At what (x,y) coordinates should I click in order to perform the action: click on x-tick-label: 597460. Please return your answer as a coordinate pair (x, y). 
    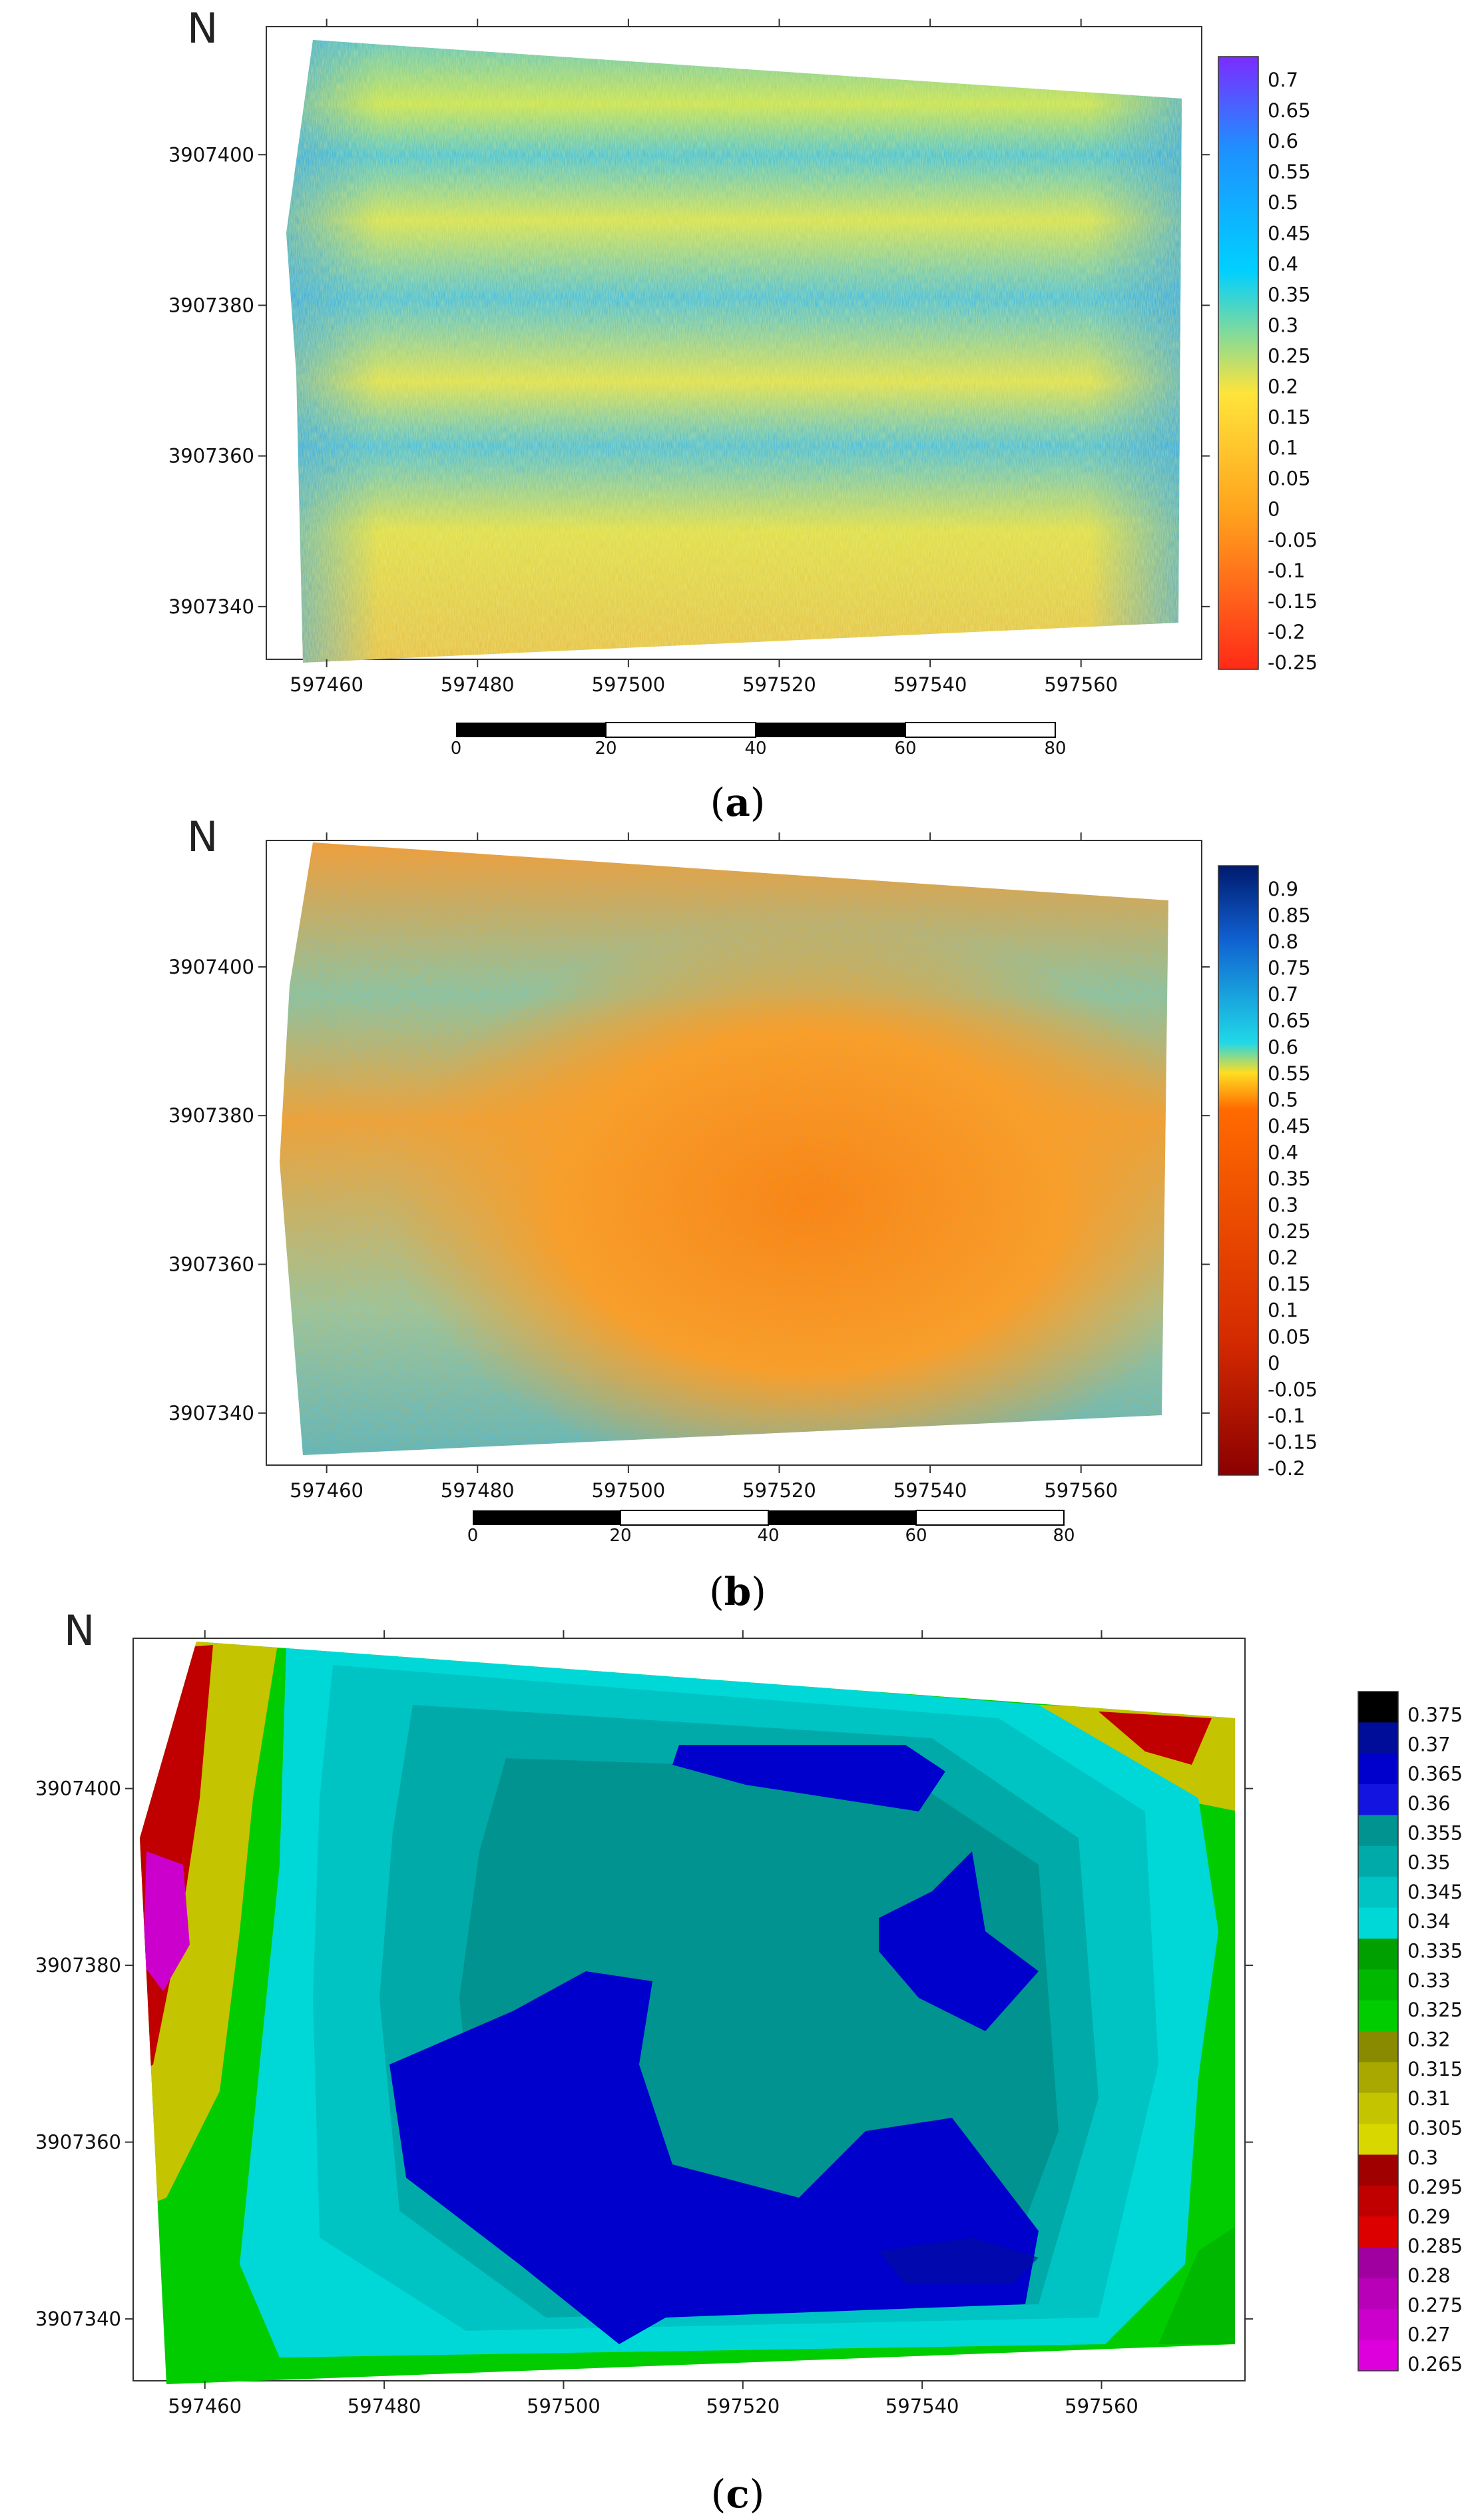
    Looking at the image, I should click on (327, 1490).